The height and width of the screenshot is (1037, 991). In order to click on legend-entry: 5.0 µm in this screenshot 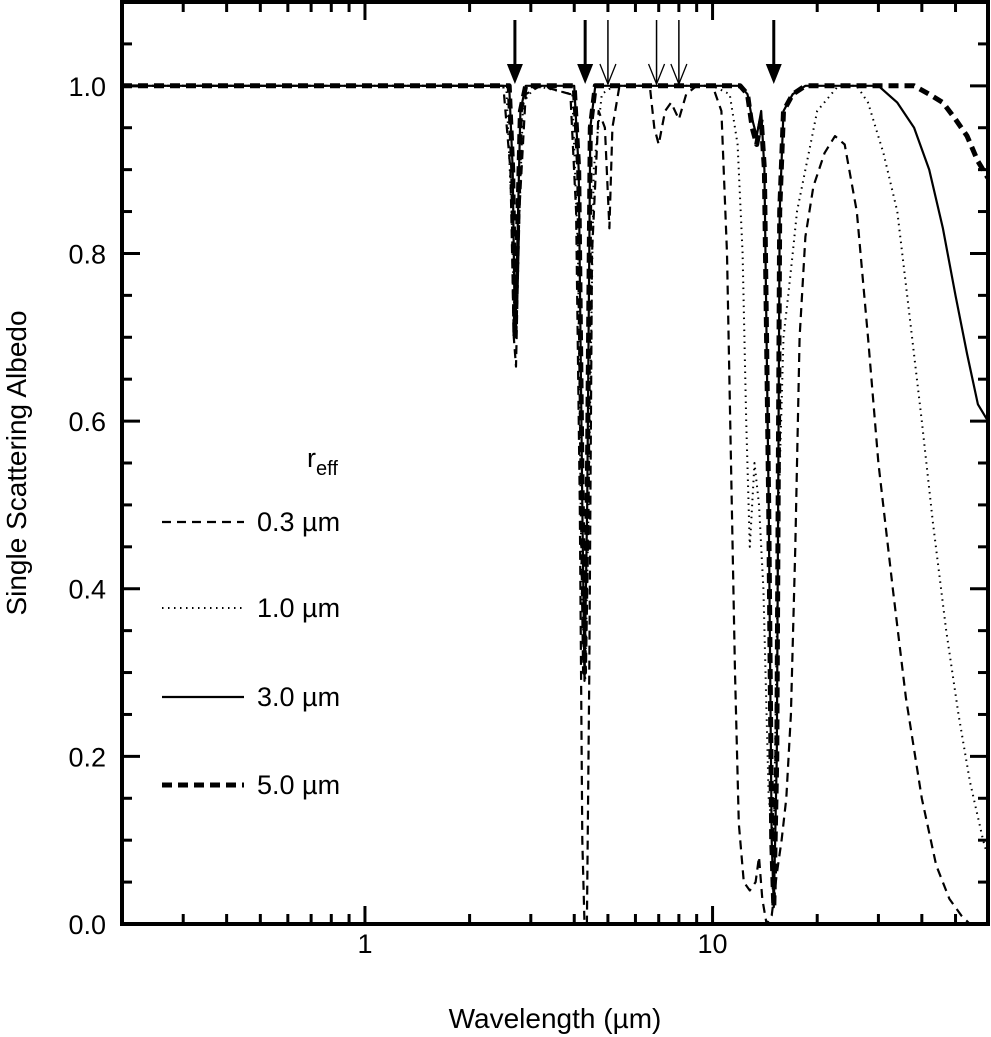, I will do `click(251, 785)`.